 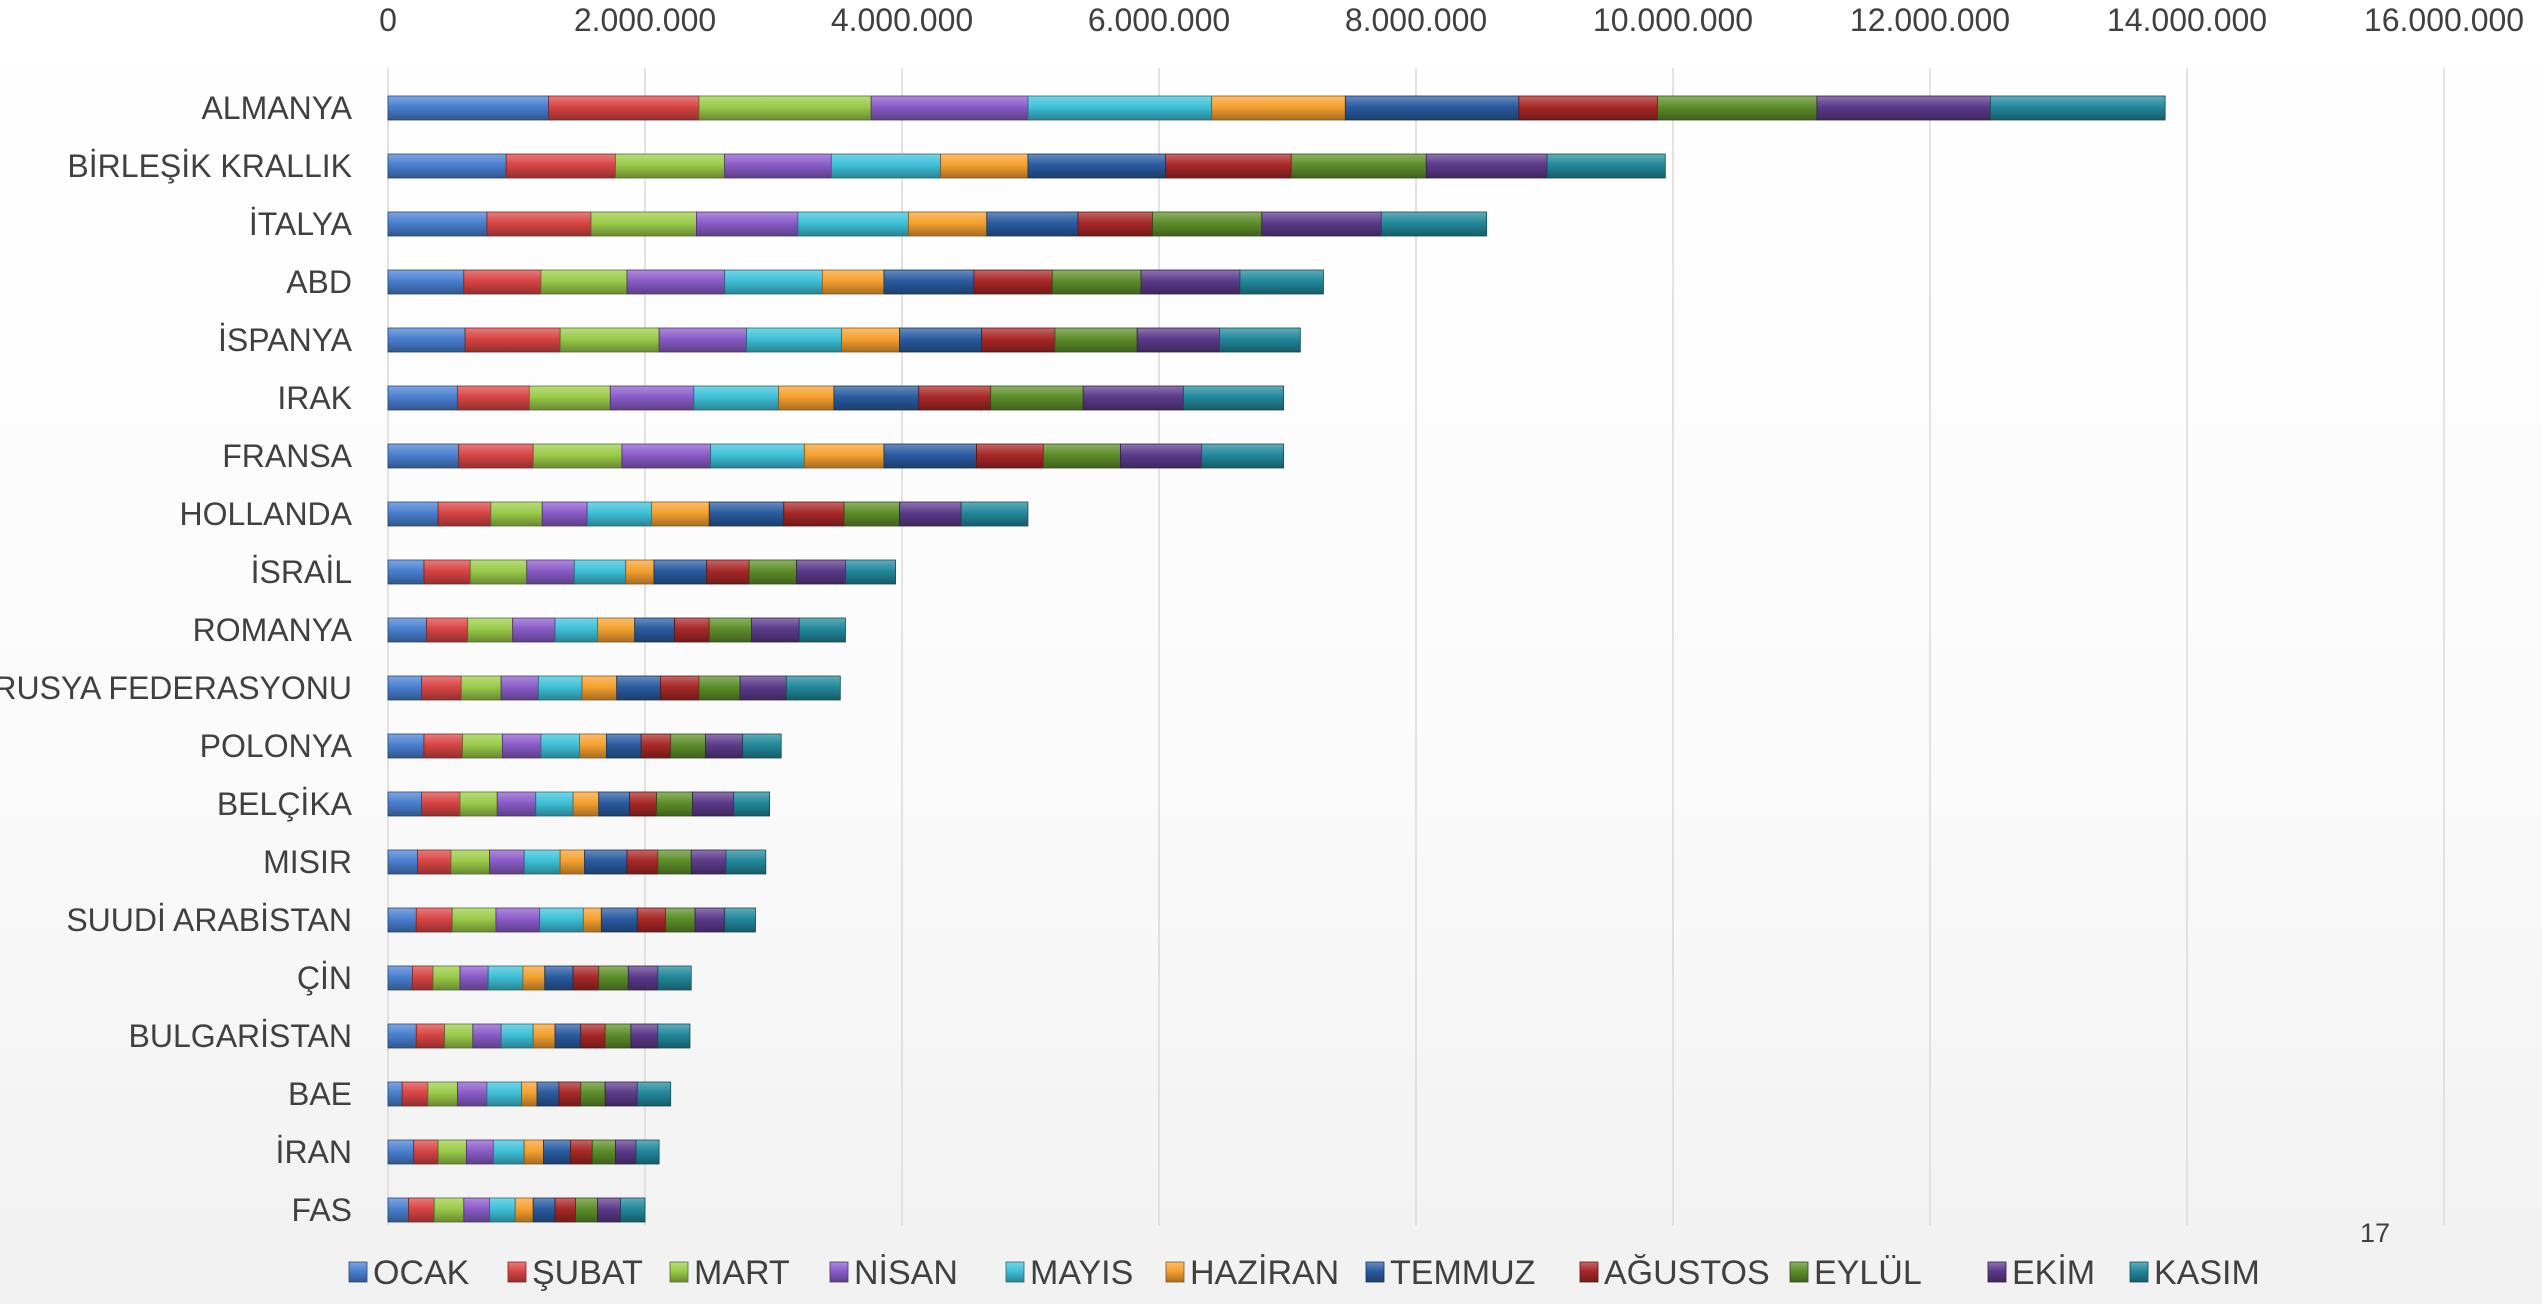 What do you see at coordinates (1037, 398) in the screenshot?
I see `bar-irak-eylul` at bounding box center [1037, 398].